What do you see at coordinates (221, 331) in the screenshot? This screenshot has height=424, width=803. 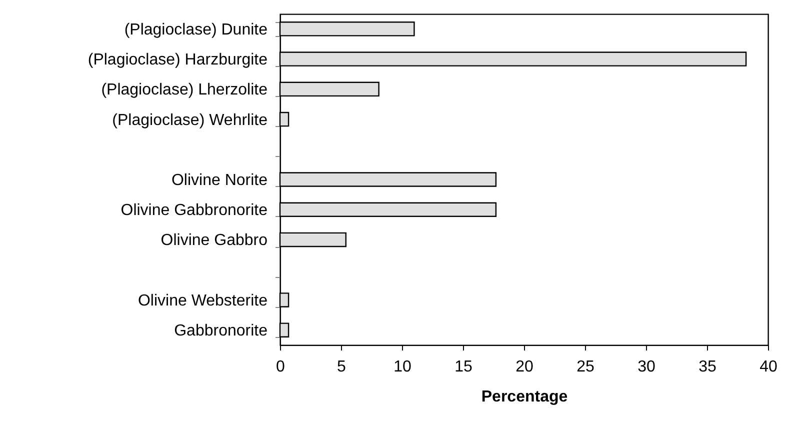 I see `y-tick-label: Gabbronorite` at bounding box center [221, 331].